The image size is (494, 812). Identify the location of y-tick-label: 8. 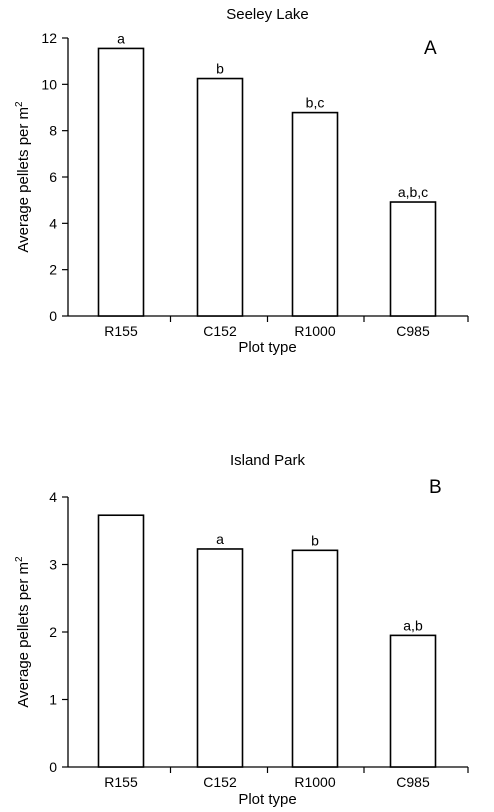
(53, 131).